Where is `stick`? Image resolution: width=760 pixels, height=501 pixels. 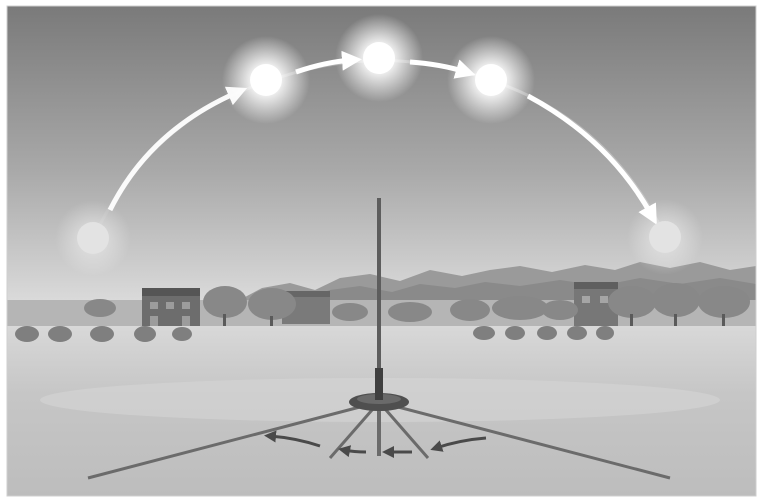
stick is located at coordinates (379, 284).